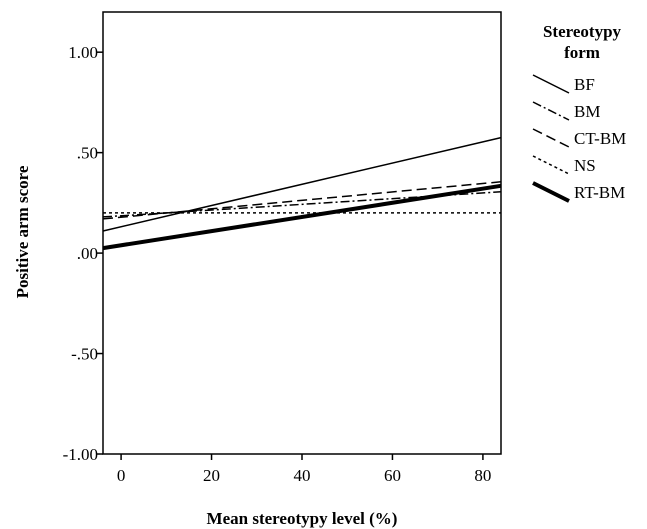 The image size is (647, 529). I want to click on y-axis-title: Positive arm score, so click(22, 231).